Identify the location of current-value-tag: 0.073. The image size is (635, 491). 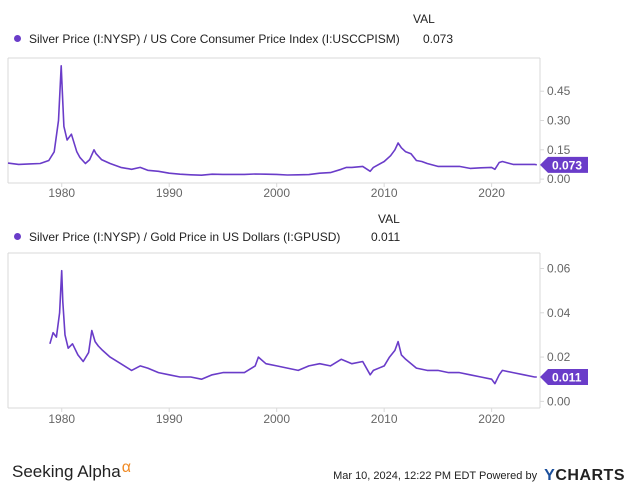
(564, 164).